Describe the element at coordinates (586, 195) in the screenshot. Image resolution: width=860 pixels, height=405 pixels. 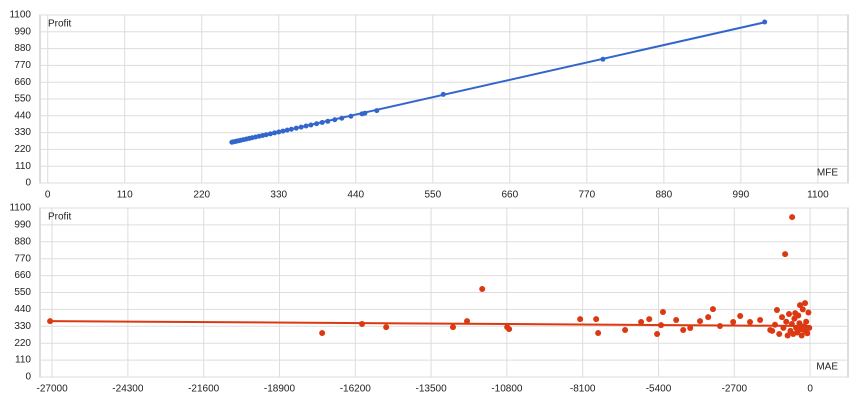
I see `x-tick-label: 770` at that location.